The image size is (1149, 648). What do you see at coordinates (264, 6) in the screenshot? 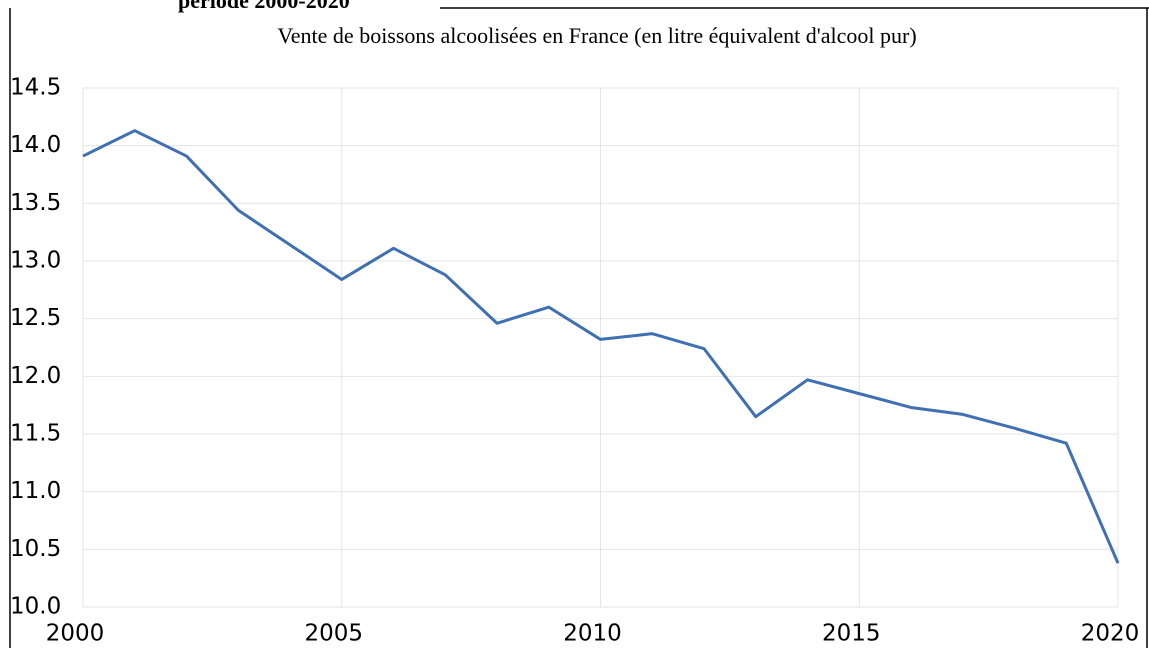
I see `chart-title: période 2000-2020` at bounding box center [264, 6].